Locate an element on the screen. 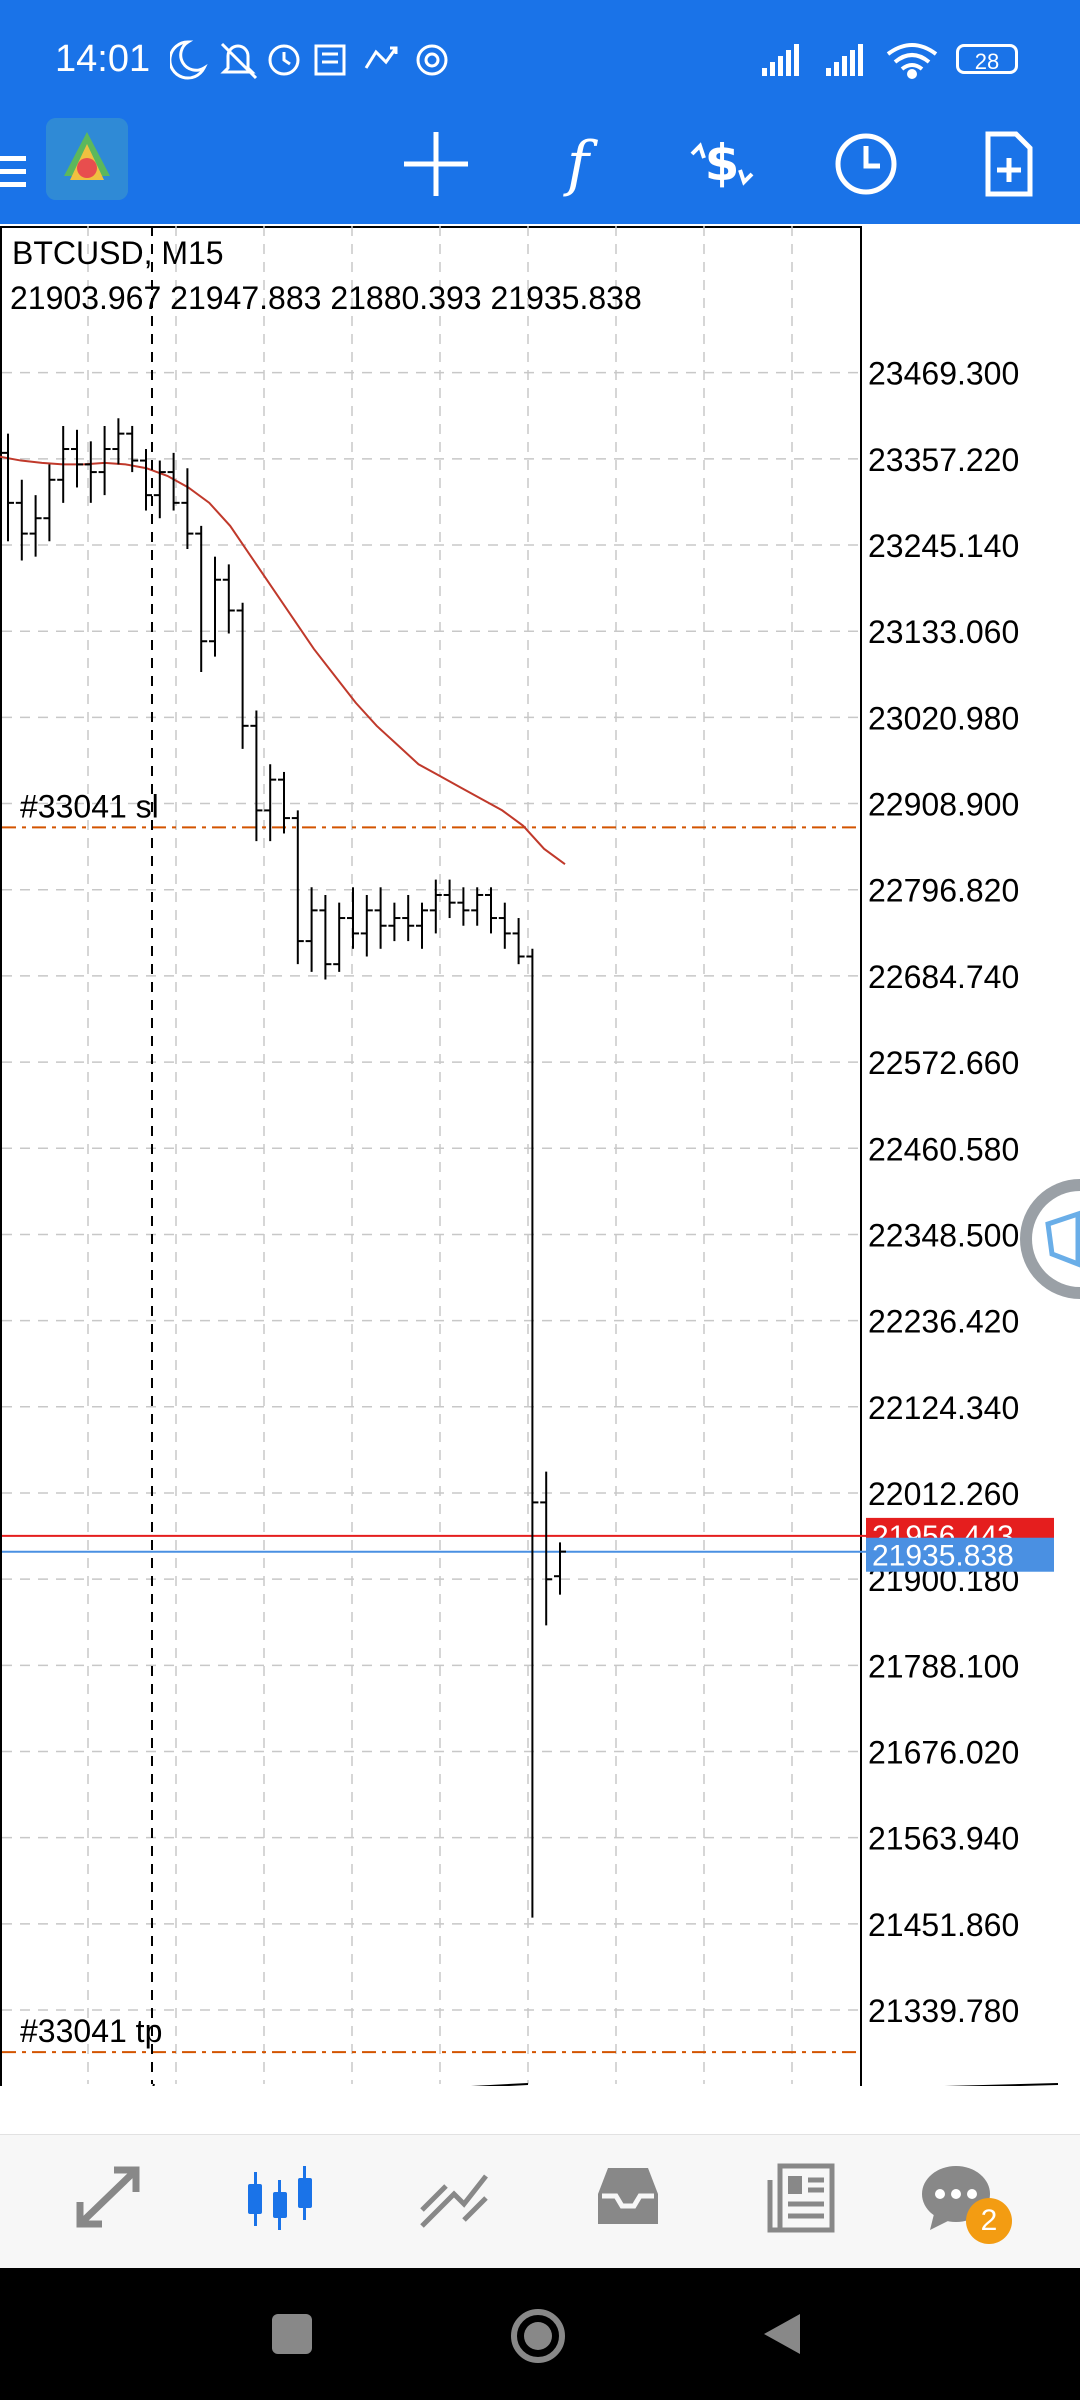  indicators-icon: f is located at coordinates (578, 164).